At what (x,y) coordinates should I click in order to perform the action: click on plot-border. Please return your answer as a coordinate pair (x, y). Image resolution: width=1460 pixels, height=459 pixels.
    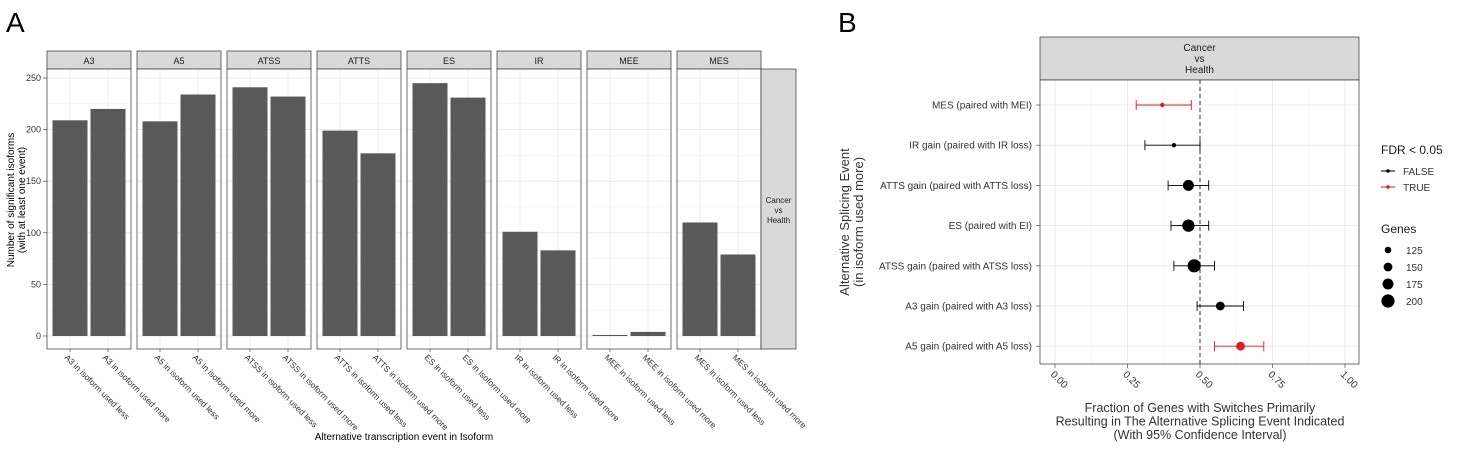
    Looking at the image, I should click on (1199, 222).